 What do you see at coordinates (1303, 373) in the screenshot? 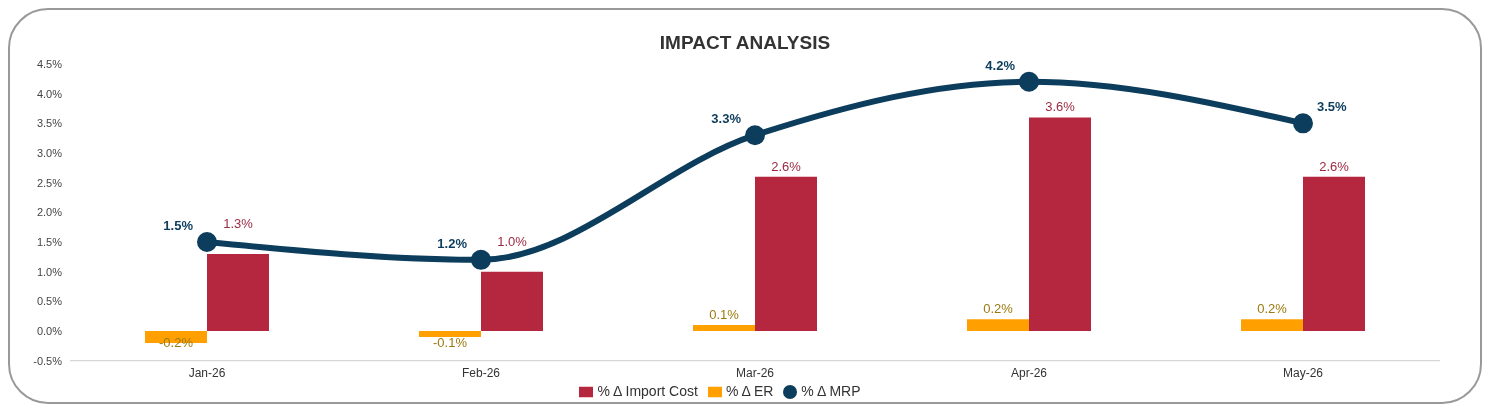
I see `x-tick-label: May-26` at bounding box center [1303, 373].